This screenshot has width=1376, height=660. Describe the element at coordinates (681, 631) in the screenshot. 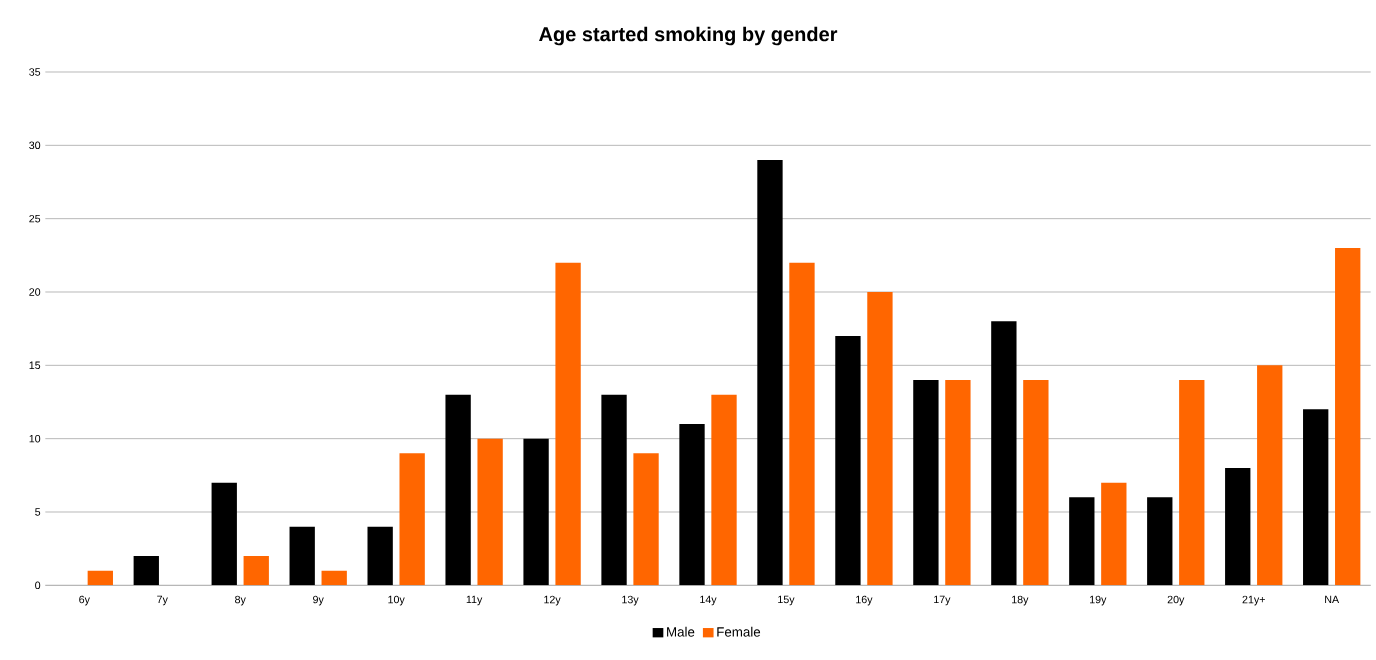

I see `legend-label: Male` at that location.